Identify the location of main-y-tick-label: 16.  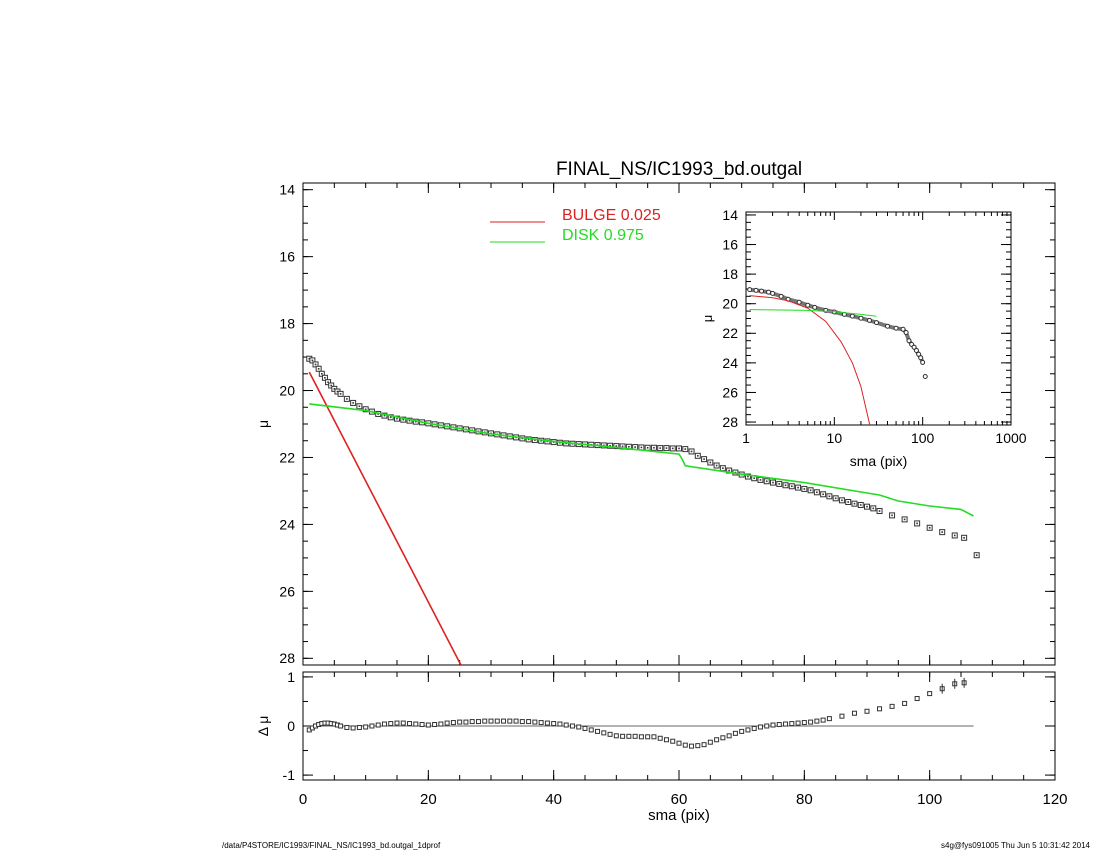
(287, 257).